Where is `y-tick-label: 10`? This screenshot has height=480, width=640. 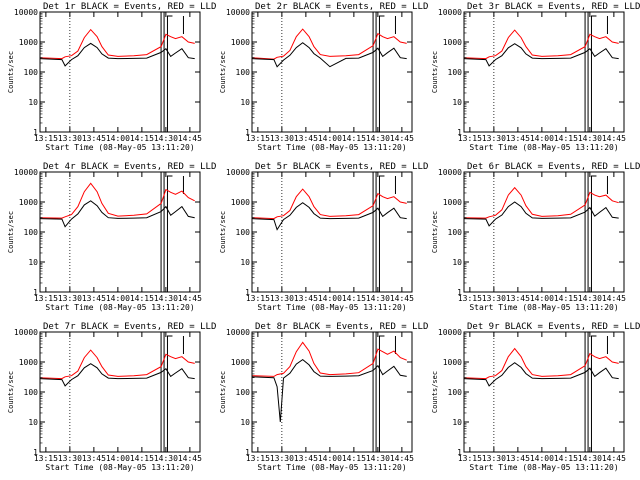
y-tick-label: 10 is located at coordinates (33, 262).